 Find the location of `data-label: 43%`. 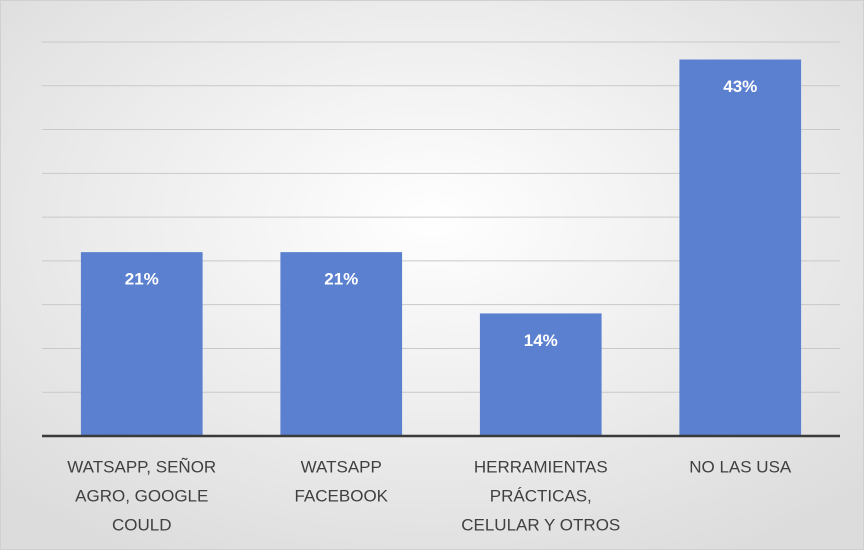

data-label: 43% is located at coordinates (740, 86).